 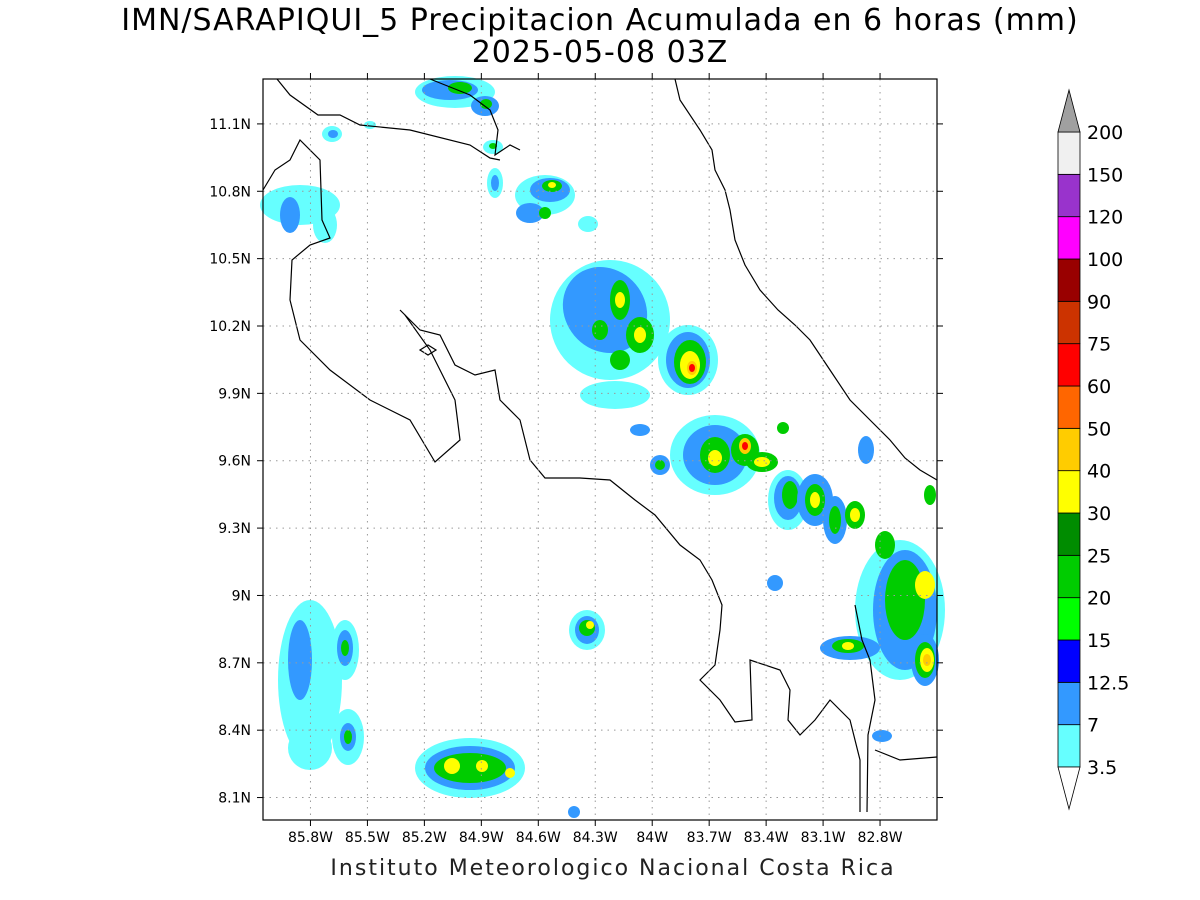 I want to click on colorbar-label: 90, so click(x=1099, y=302).